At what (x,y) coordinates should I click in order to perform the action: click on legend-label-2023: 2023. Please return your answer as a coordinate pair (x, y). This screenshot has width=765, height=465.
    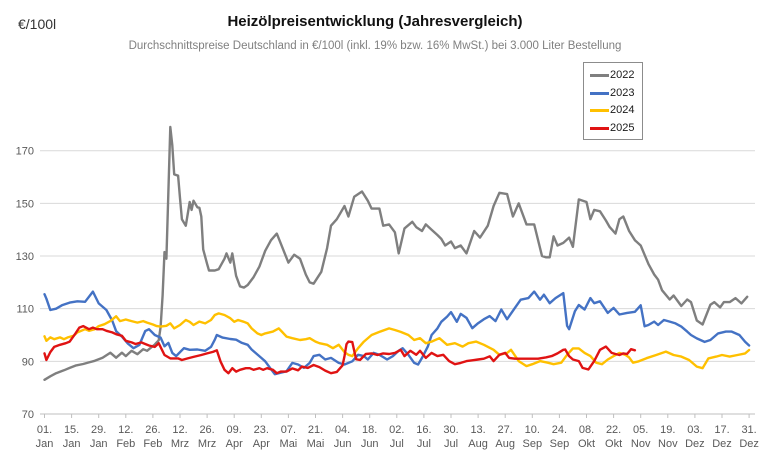
    Looking at the image, I should click on (622, 92).